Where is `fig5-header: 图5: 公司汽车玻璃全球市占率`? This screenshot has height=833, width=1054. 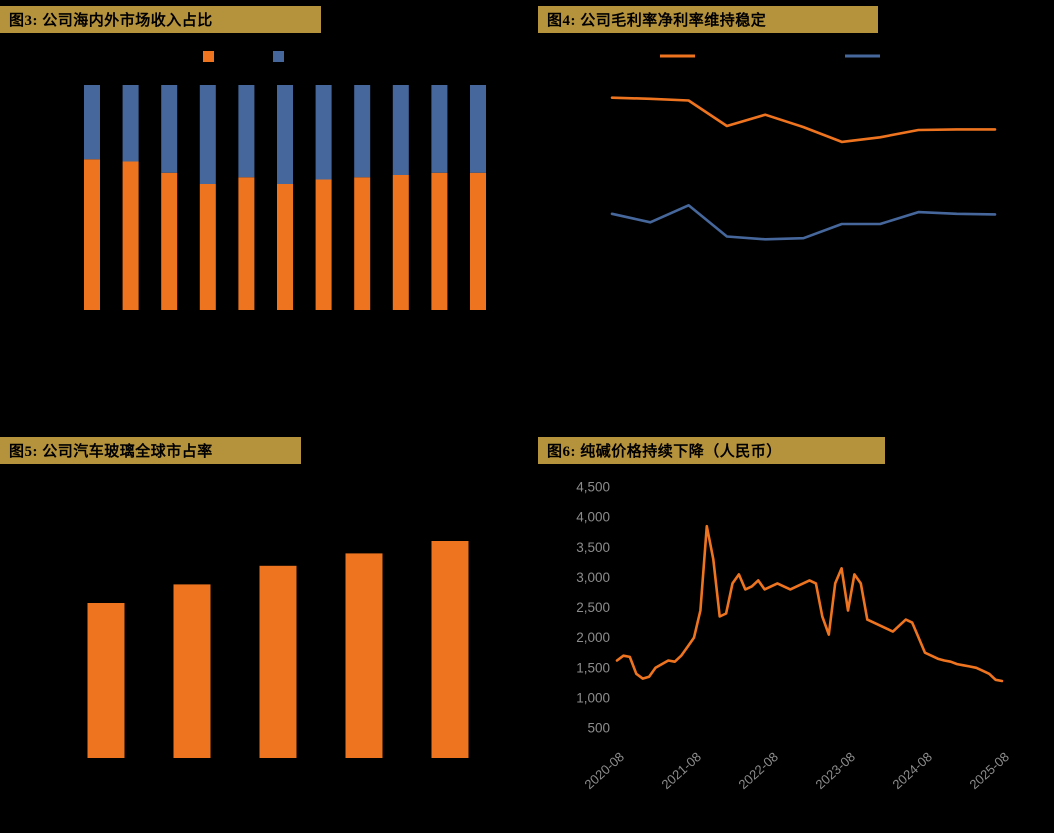 fig5-header: 图5: 公司汽车玻璃全球市占率 is located at coordinates (150, 450).